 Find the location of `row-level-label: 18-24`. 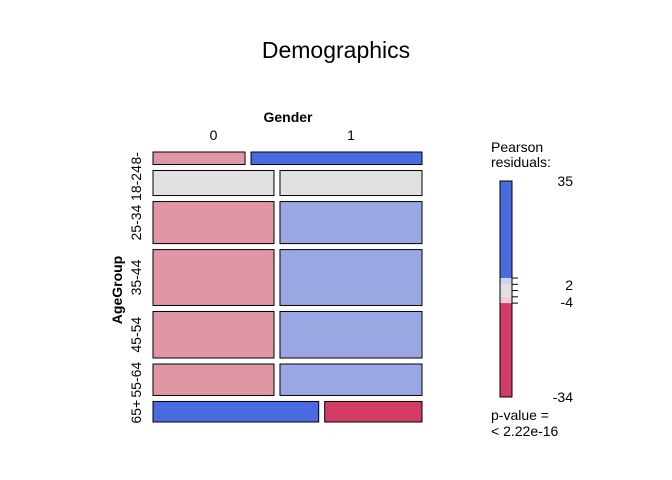

row-level-label: 18-24 is located at coordinates (136, 183).